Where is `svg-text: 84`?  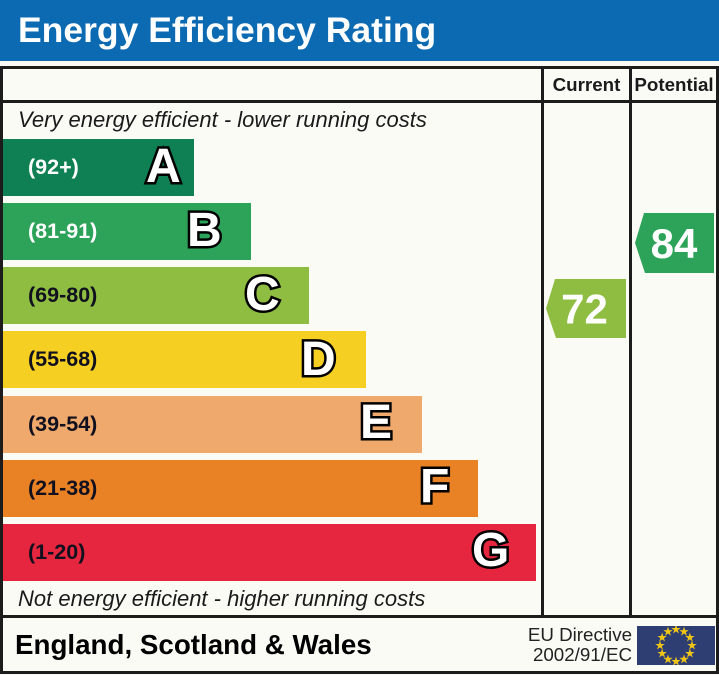 svg-text: 84 is located at coordinates (674, 243).